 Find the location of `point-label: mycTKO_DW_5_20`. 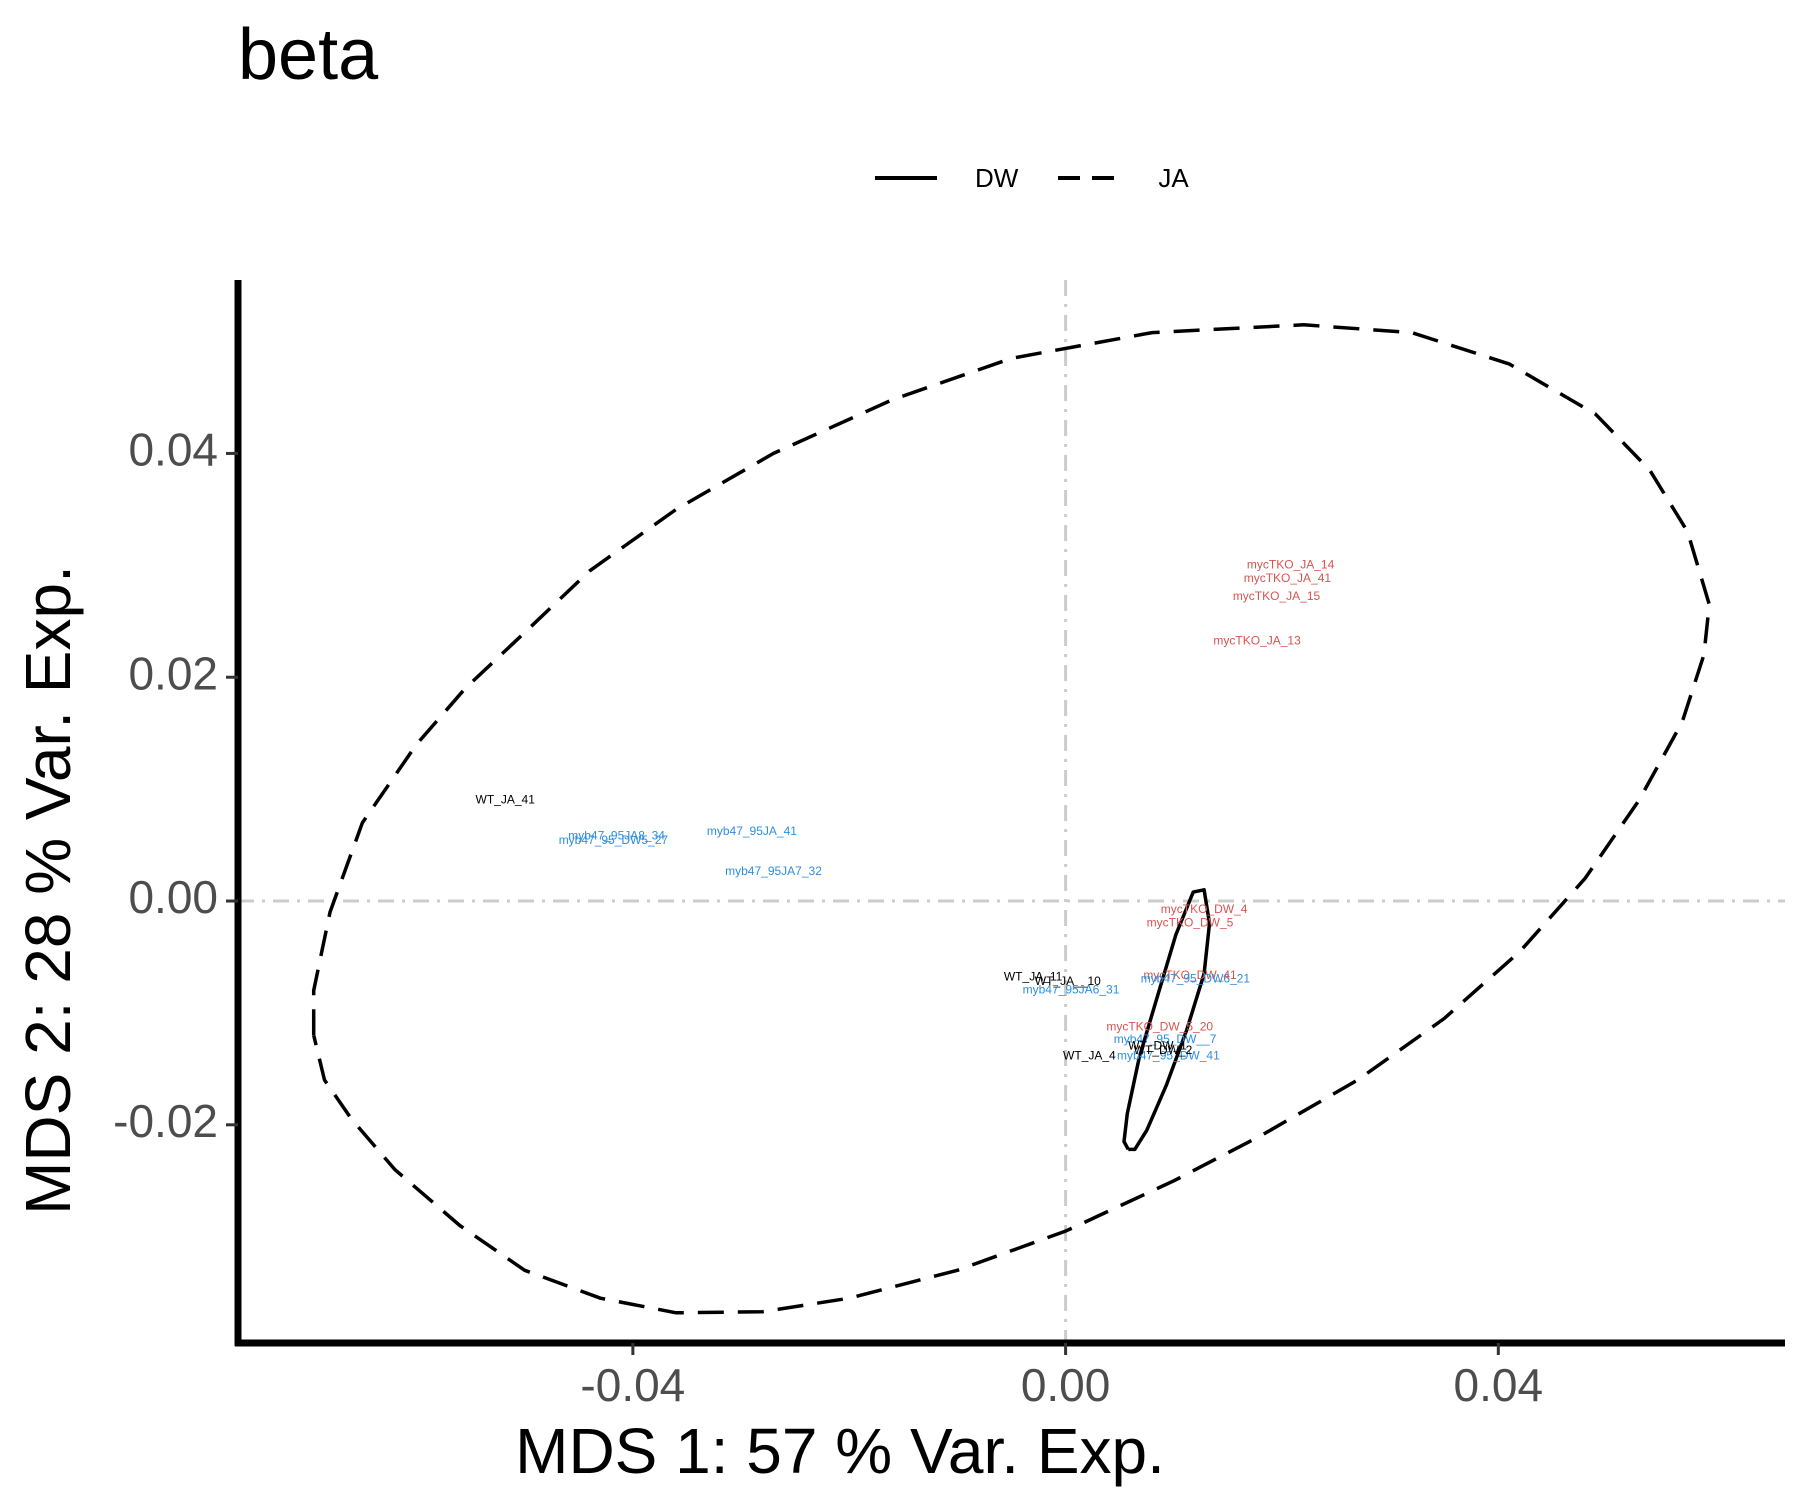

point-label: mycTKO_DW_5_20 is located at coordinates (1159, 1027).